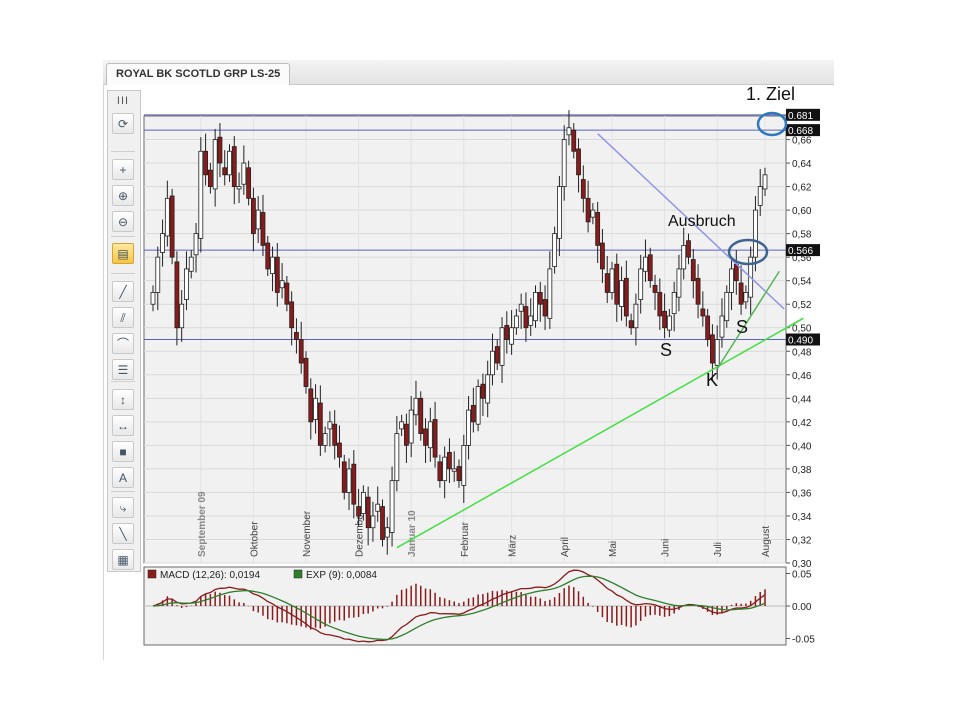 This screenshot has height=720, width=960. I want to click on zoom-in-icon: ⊕, so click(123, 195).